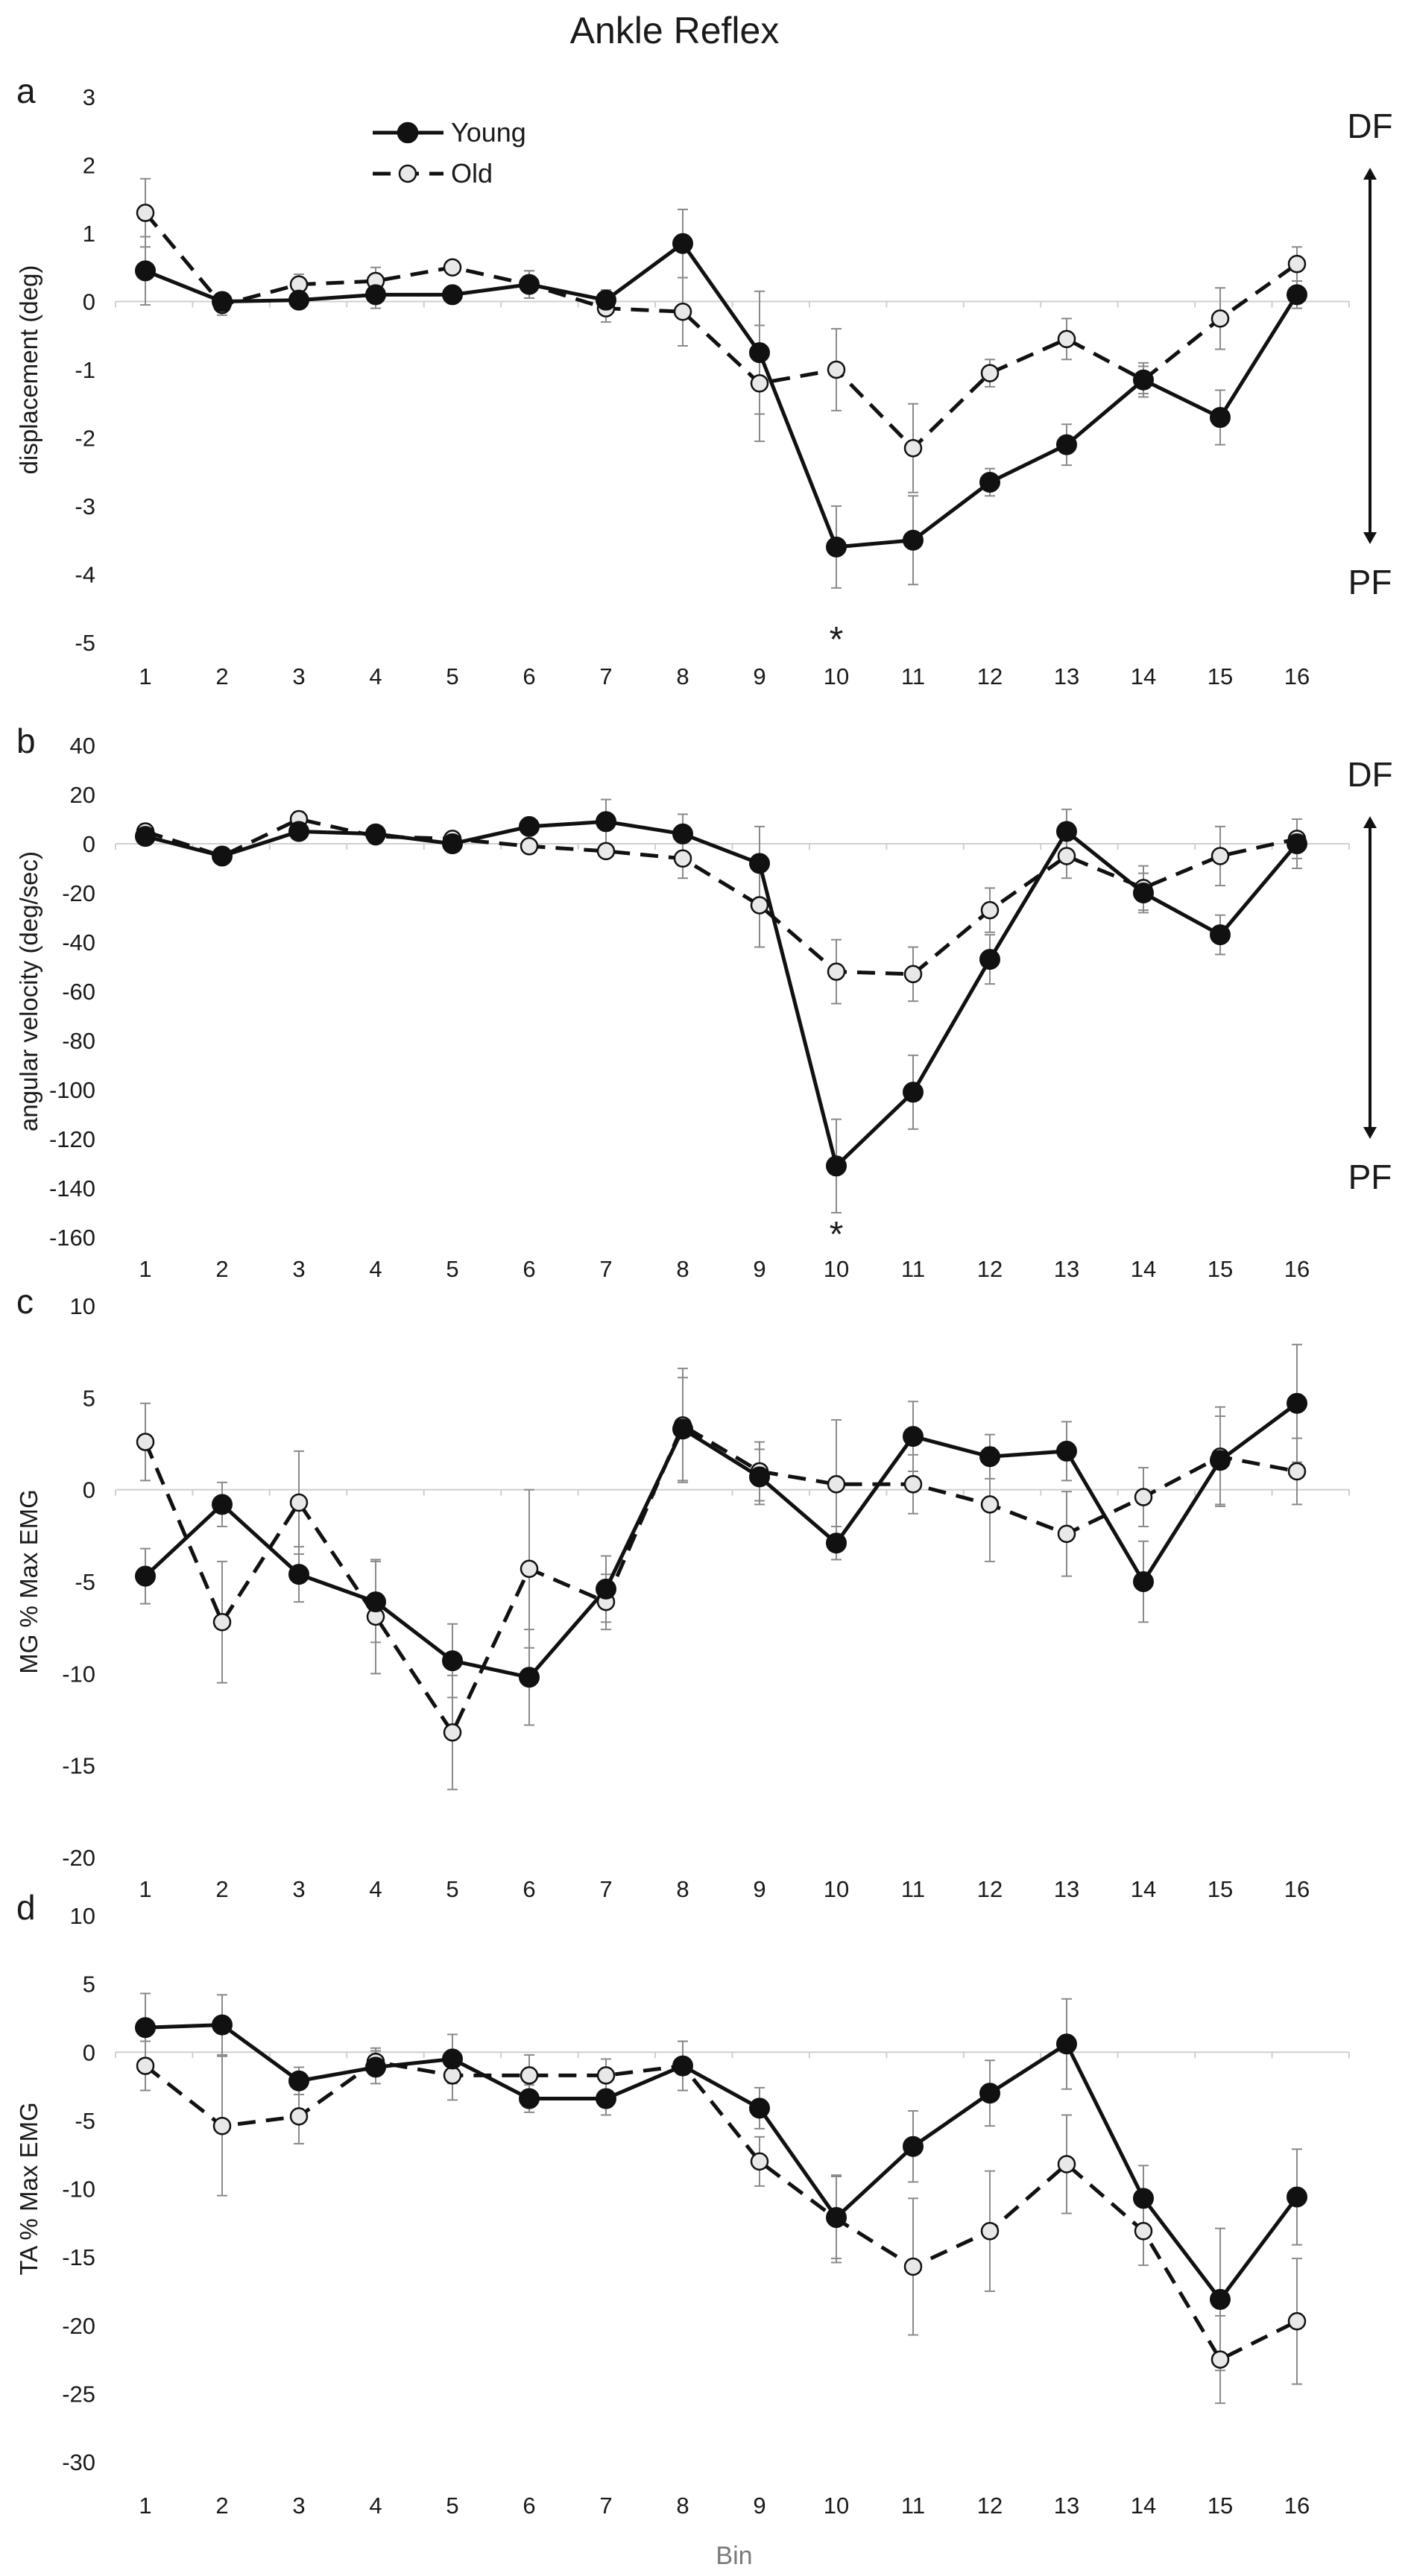 The width and height of the screenshot is (1411, 2576). Describe the element at coordinates (1369, 126) in the screenshot. I see `df-label: DF` at that location.